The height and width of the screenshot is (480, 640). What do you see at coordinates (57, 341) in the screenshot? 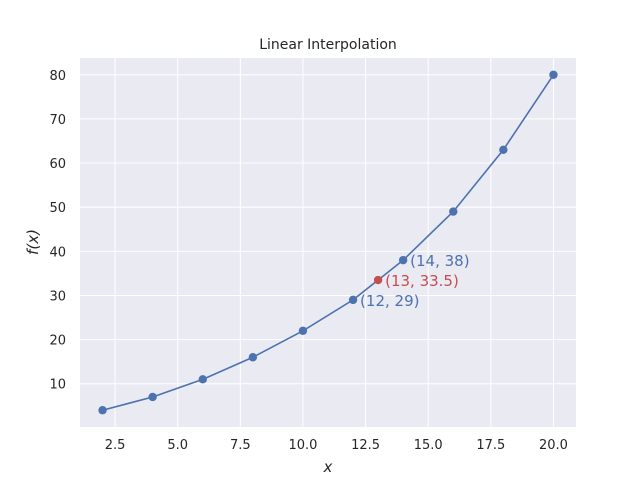
I see `y-tick-label: 20` at bounding box center [57, 341].